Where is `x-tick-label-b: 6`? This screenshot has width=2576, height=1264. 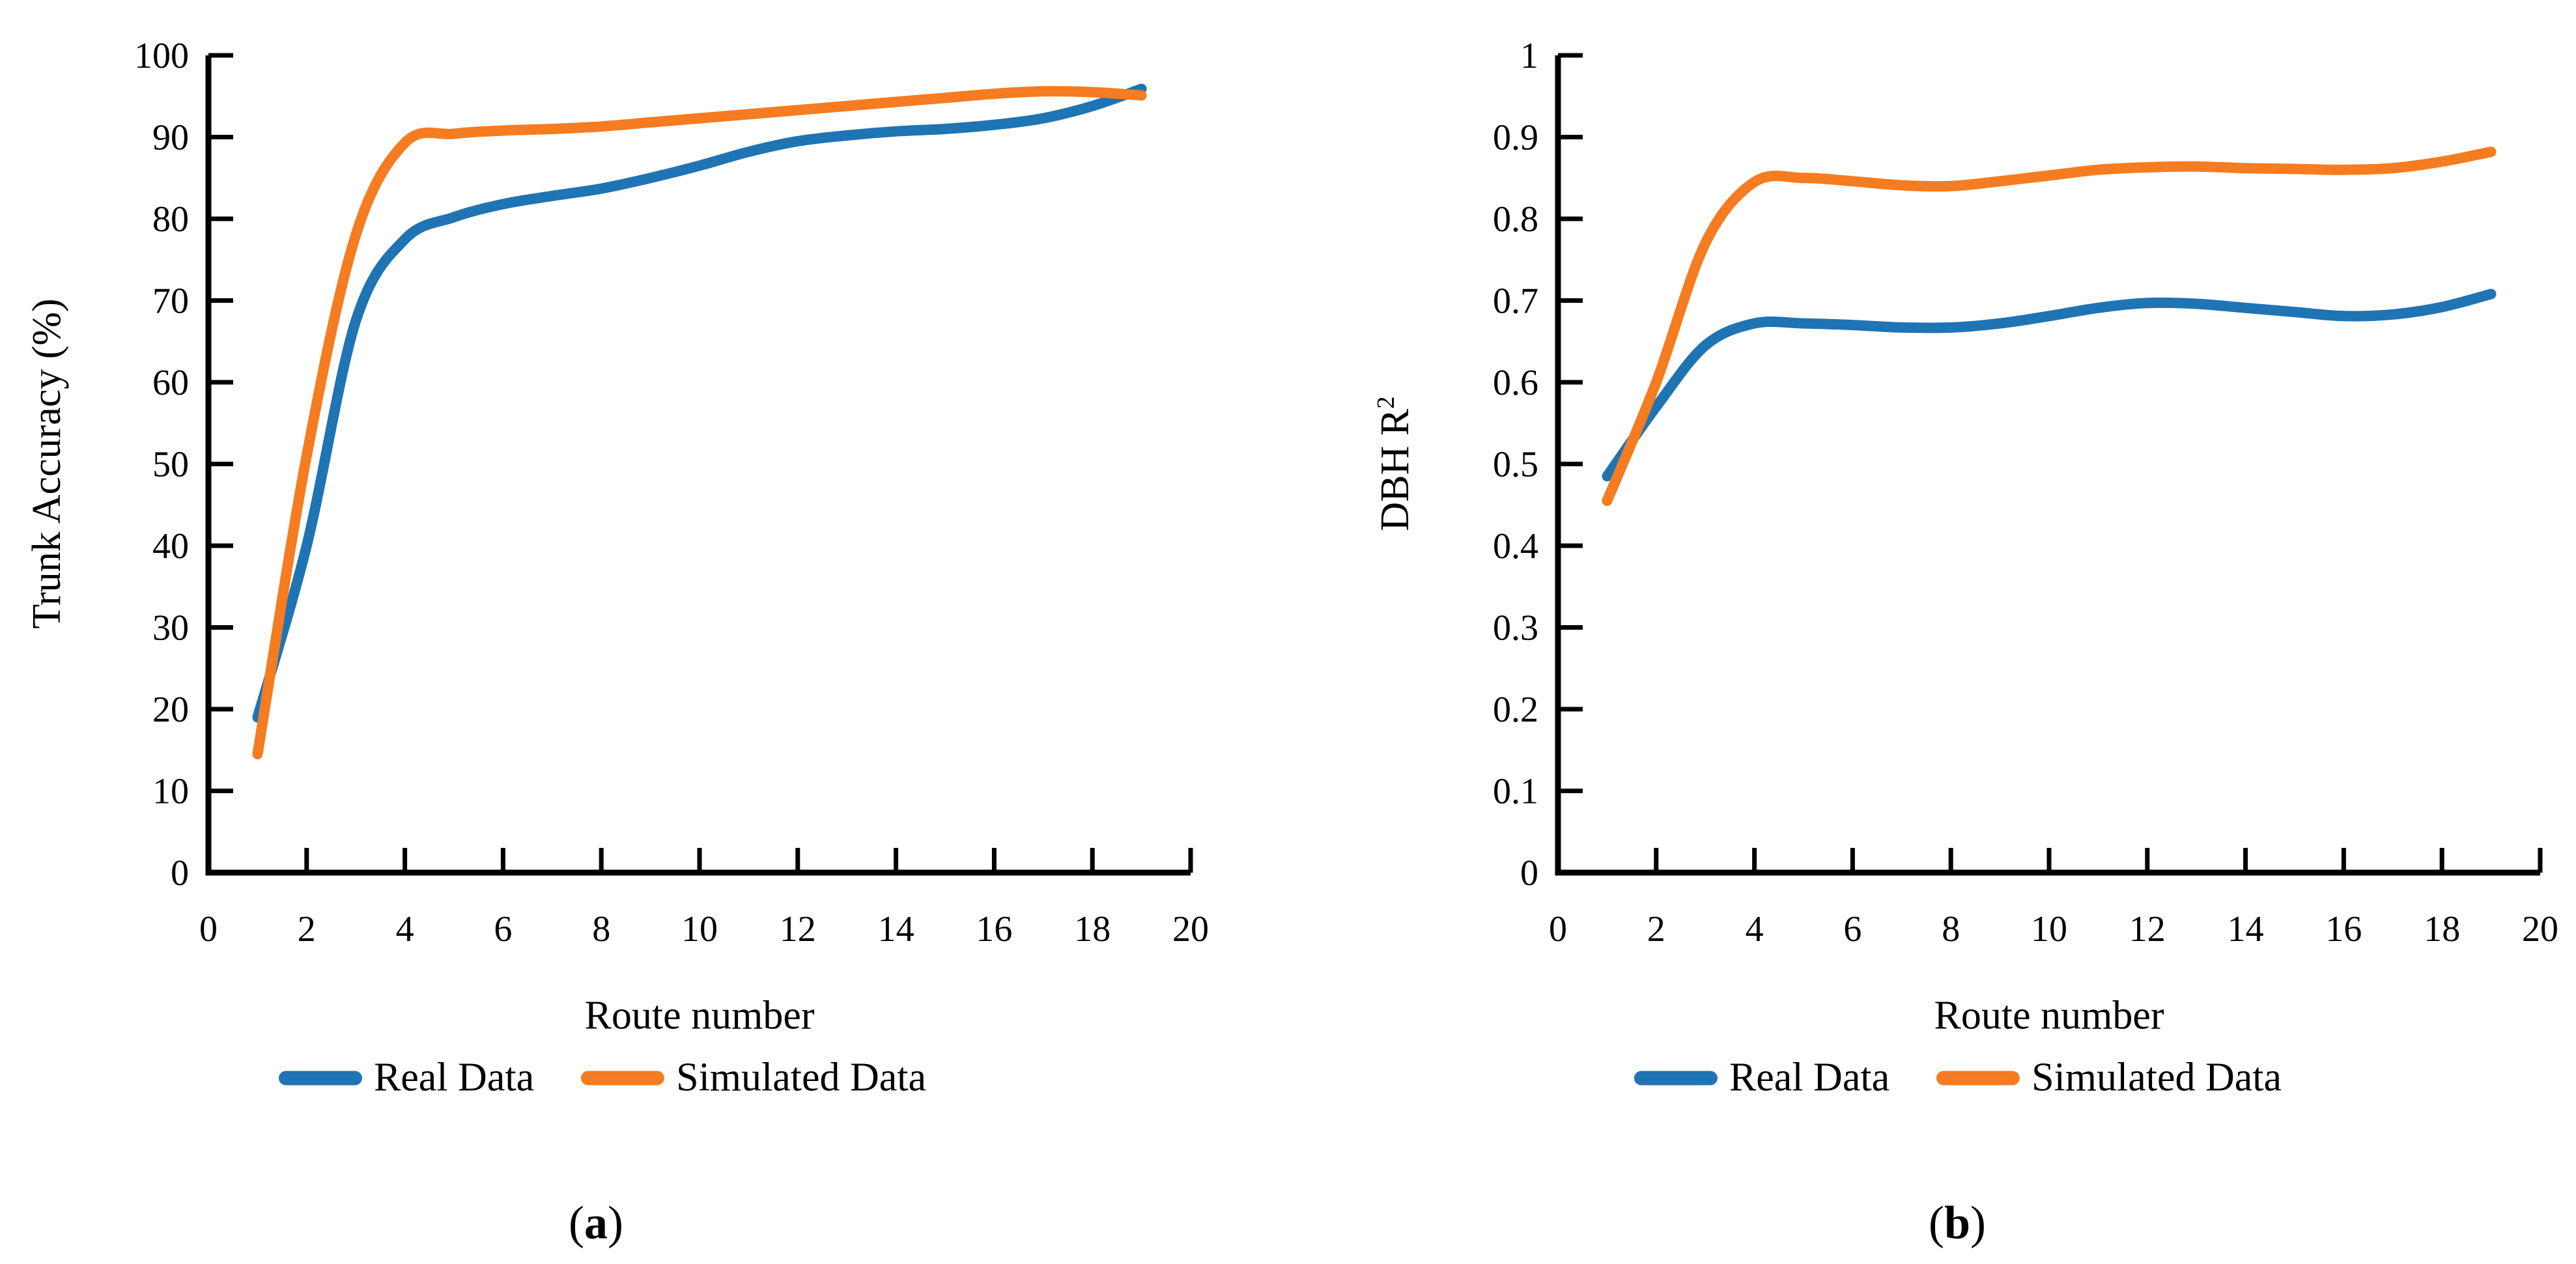 x-tick-label-b: 6 is located at coordinates (1852, 929).